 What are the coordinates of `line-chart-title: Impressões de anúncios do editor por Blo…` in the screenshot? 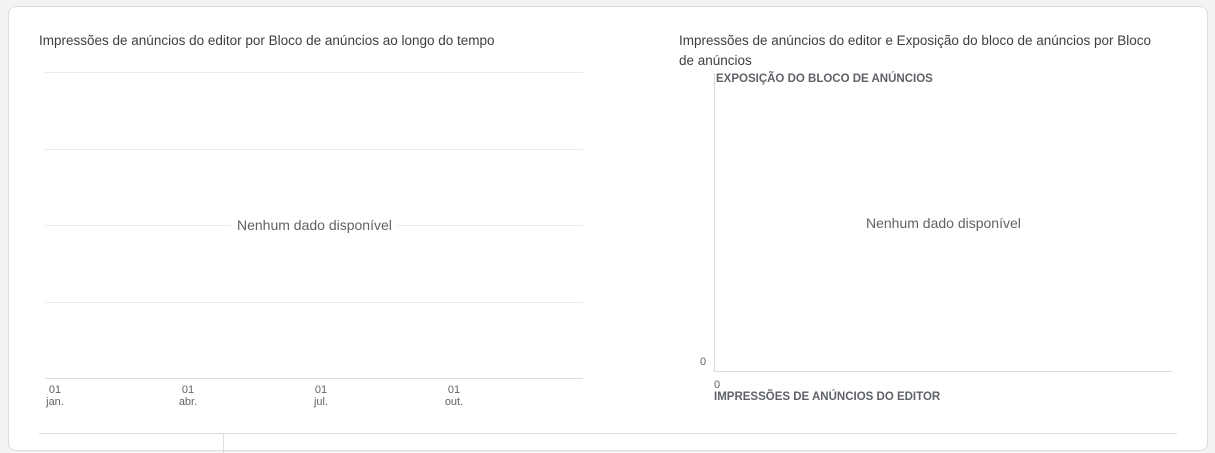 It's located at (267, 40).